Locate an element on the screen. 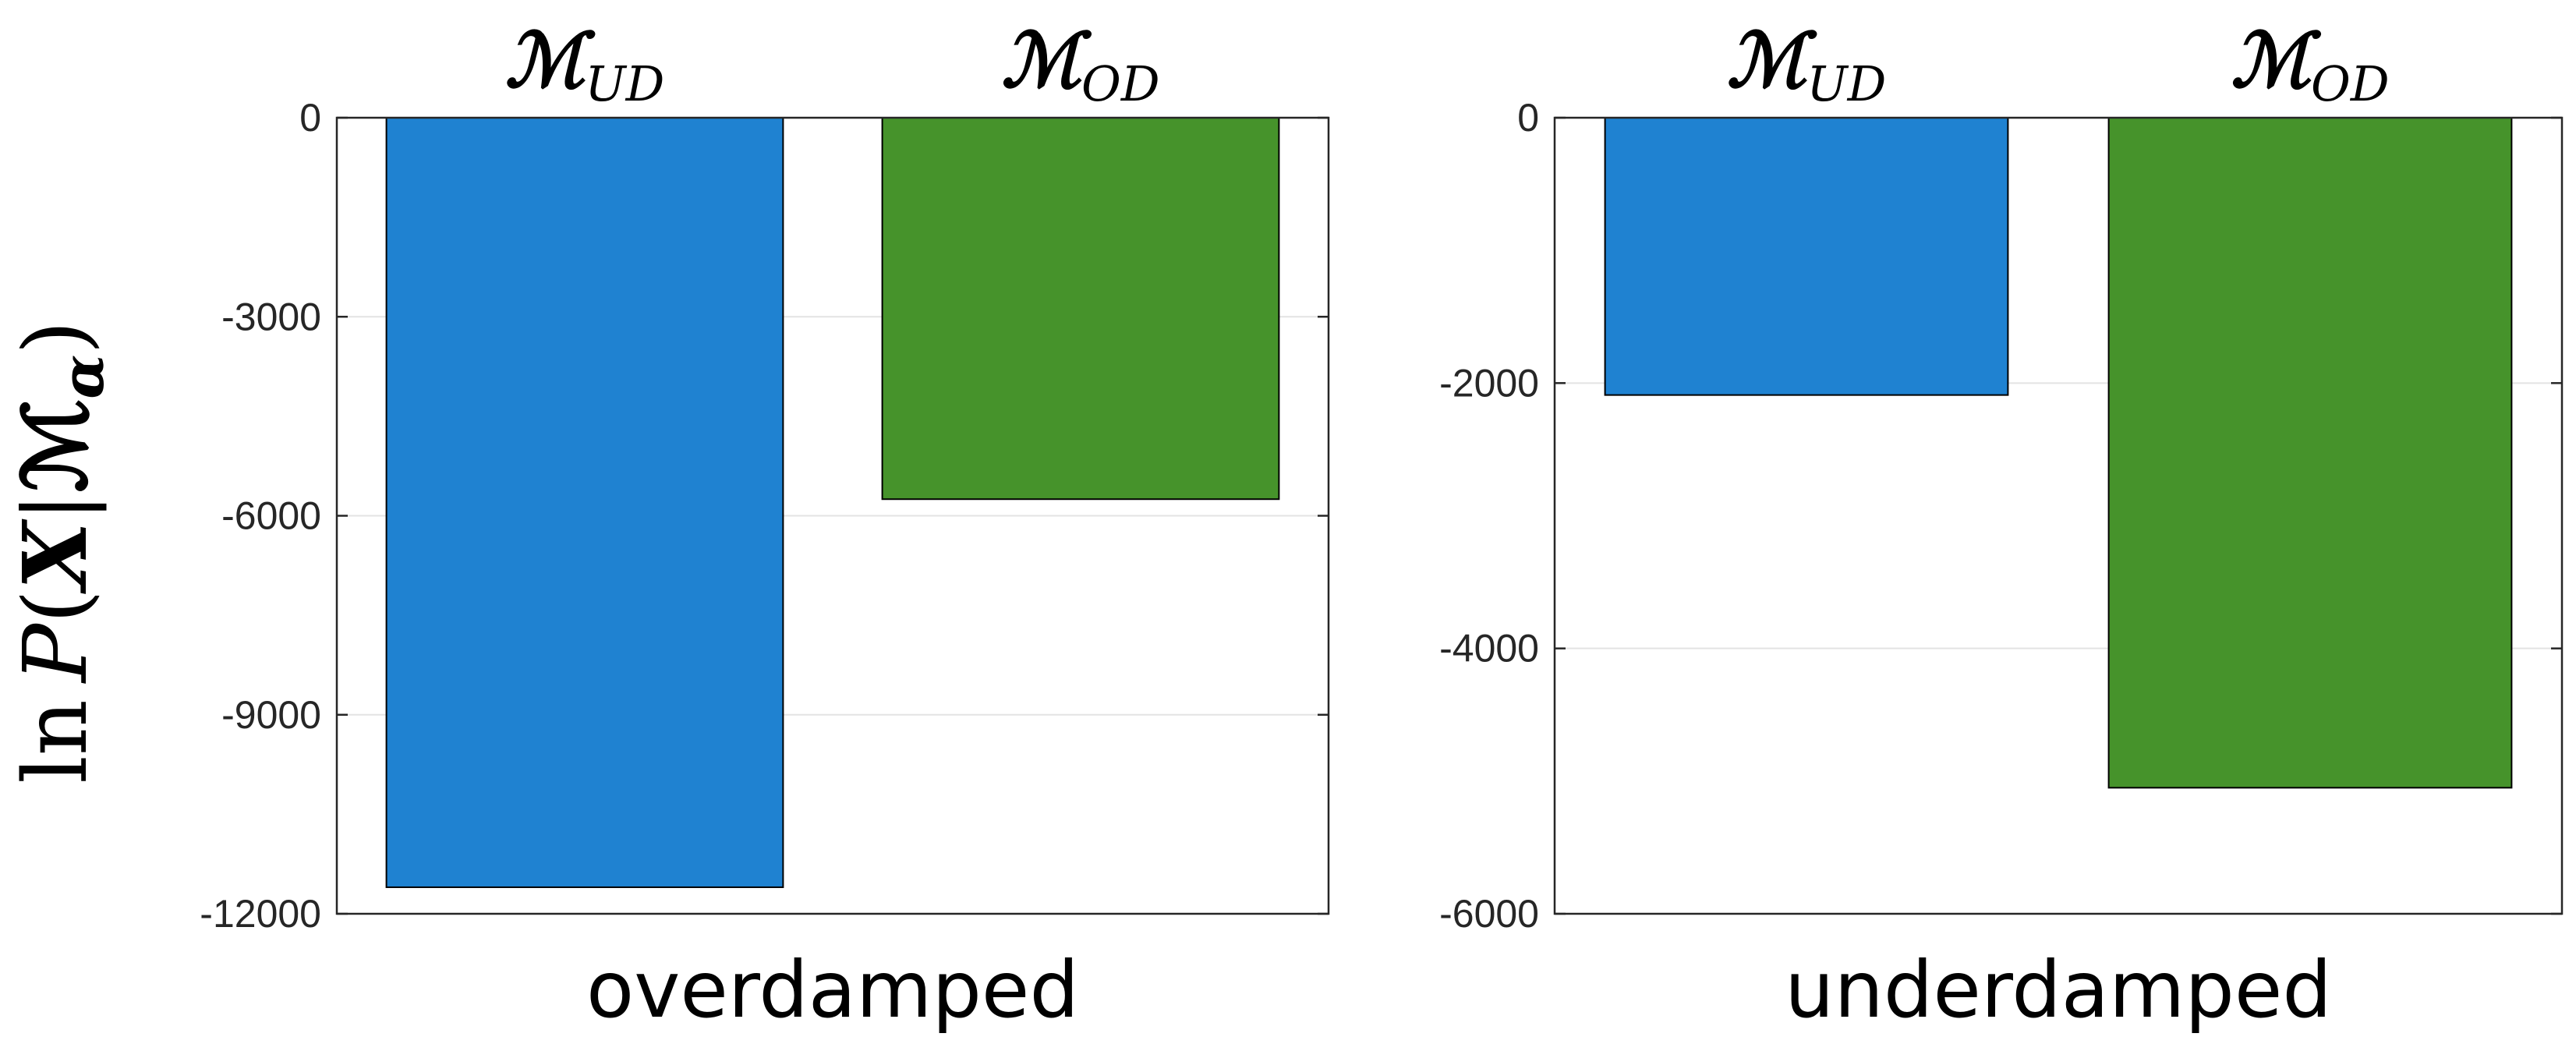 This screenshot has width=2576, height=1051. y-tick-label: -2000 is located at coordinates (1489, 383).